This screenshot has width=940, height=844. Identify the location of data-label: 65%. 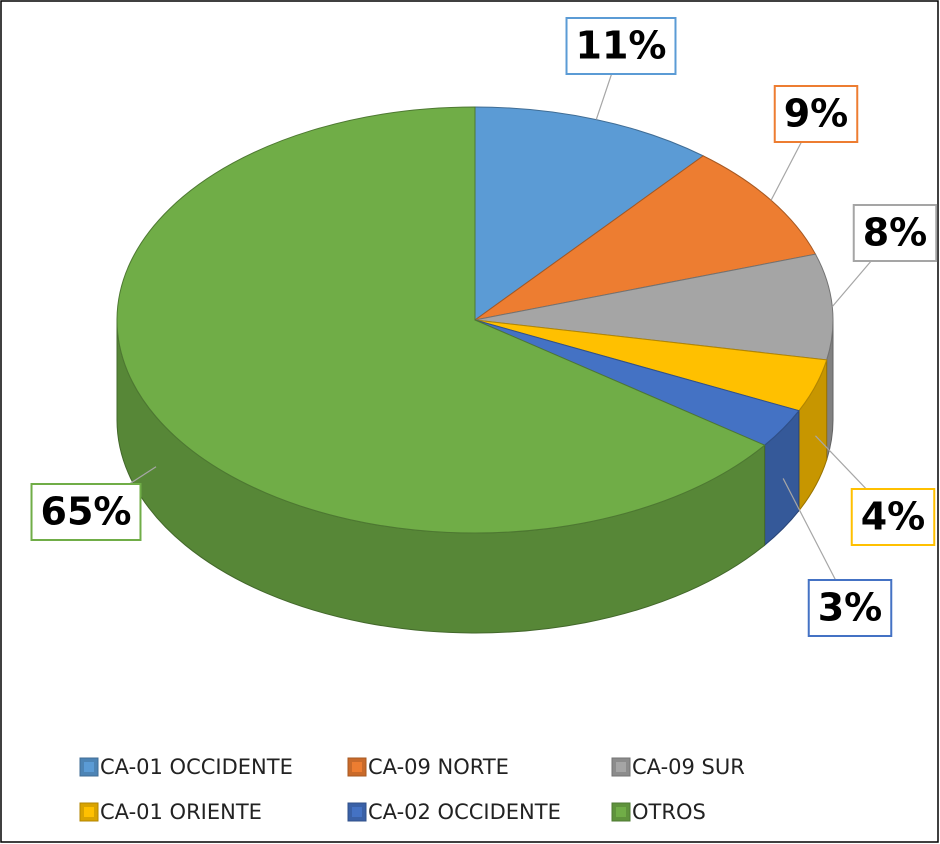
(86, 512).